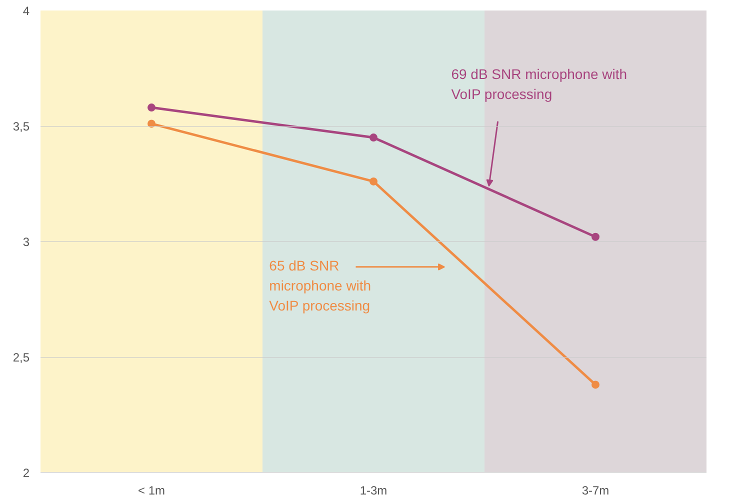 This screenshot has width=736, height=502. What do you see at coordinates (26, 473) in the screenshot?
I see `y-tick-label: 2` at bounding box center [26, 473].